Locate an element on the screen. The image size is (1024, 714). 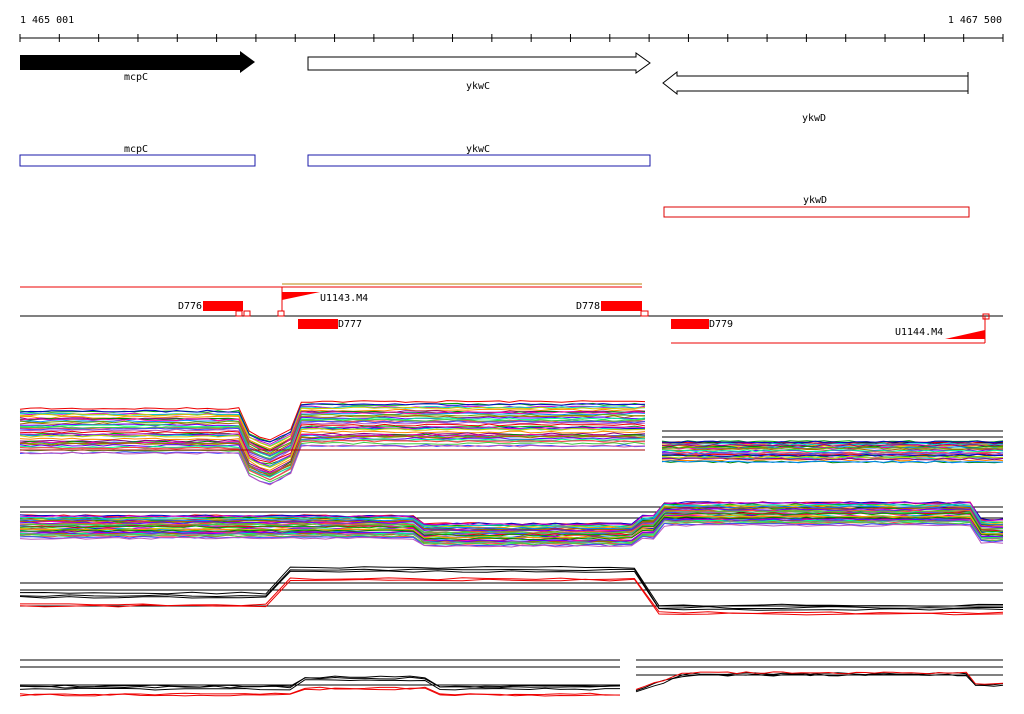
feature-label: D777 is located at coordinates (350, 324).